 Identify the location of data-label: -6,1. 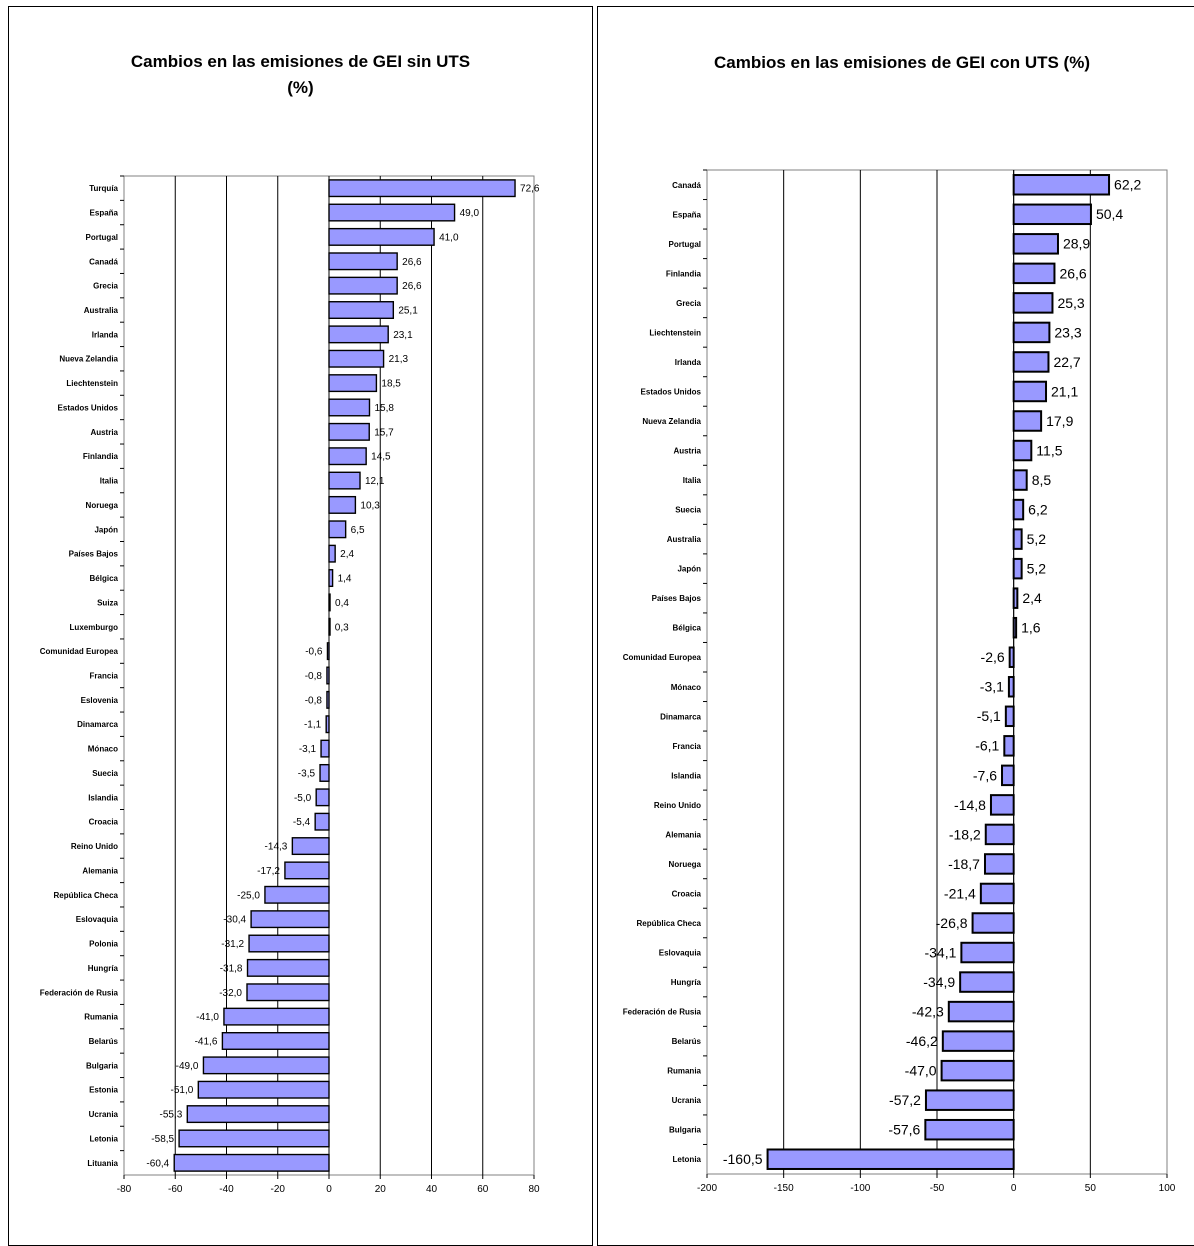
(987, 746).